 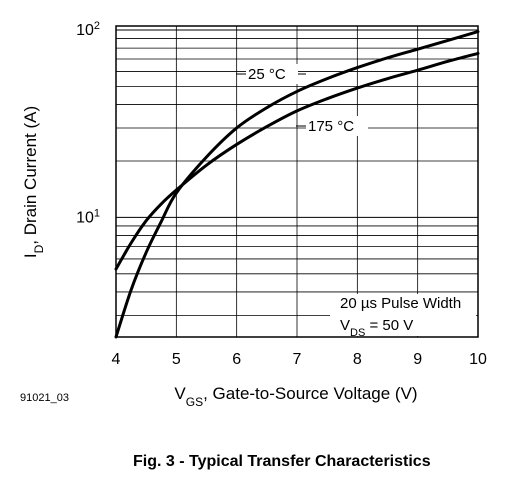 What do you see at coordinates (310, 393) in the screenshot?
I see `x-axis-title-rest: , Gate-to-Source Voltage (V)` at bounding box center [310, 393].